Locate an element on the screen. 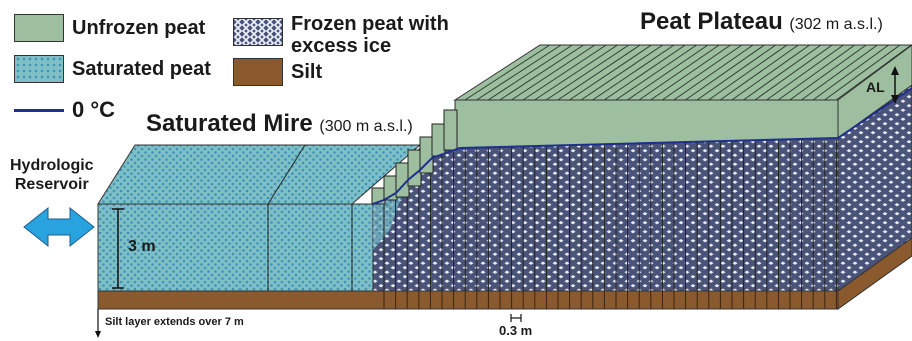 The height and width of the screenshot is (341, 912). hydrologic-reservoir-label: Hydrologic Reservoir is located at coordinates (52, 175).